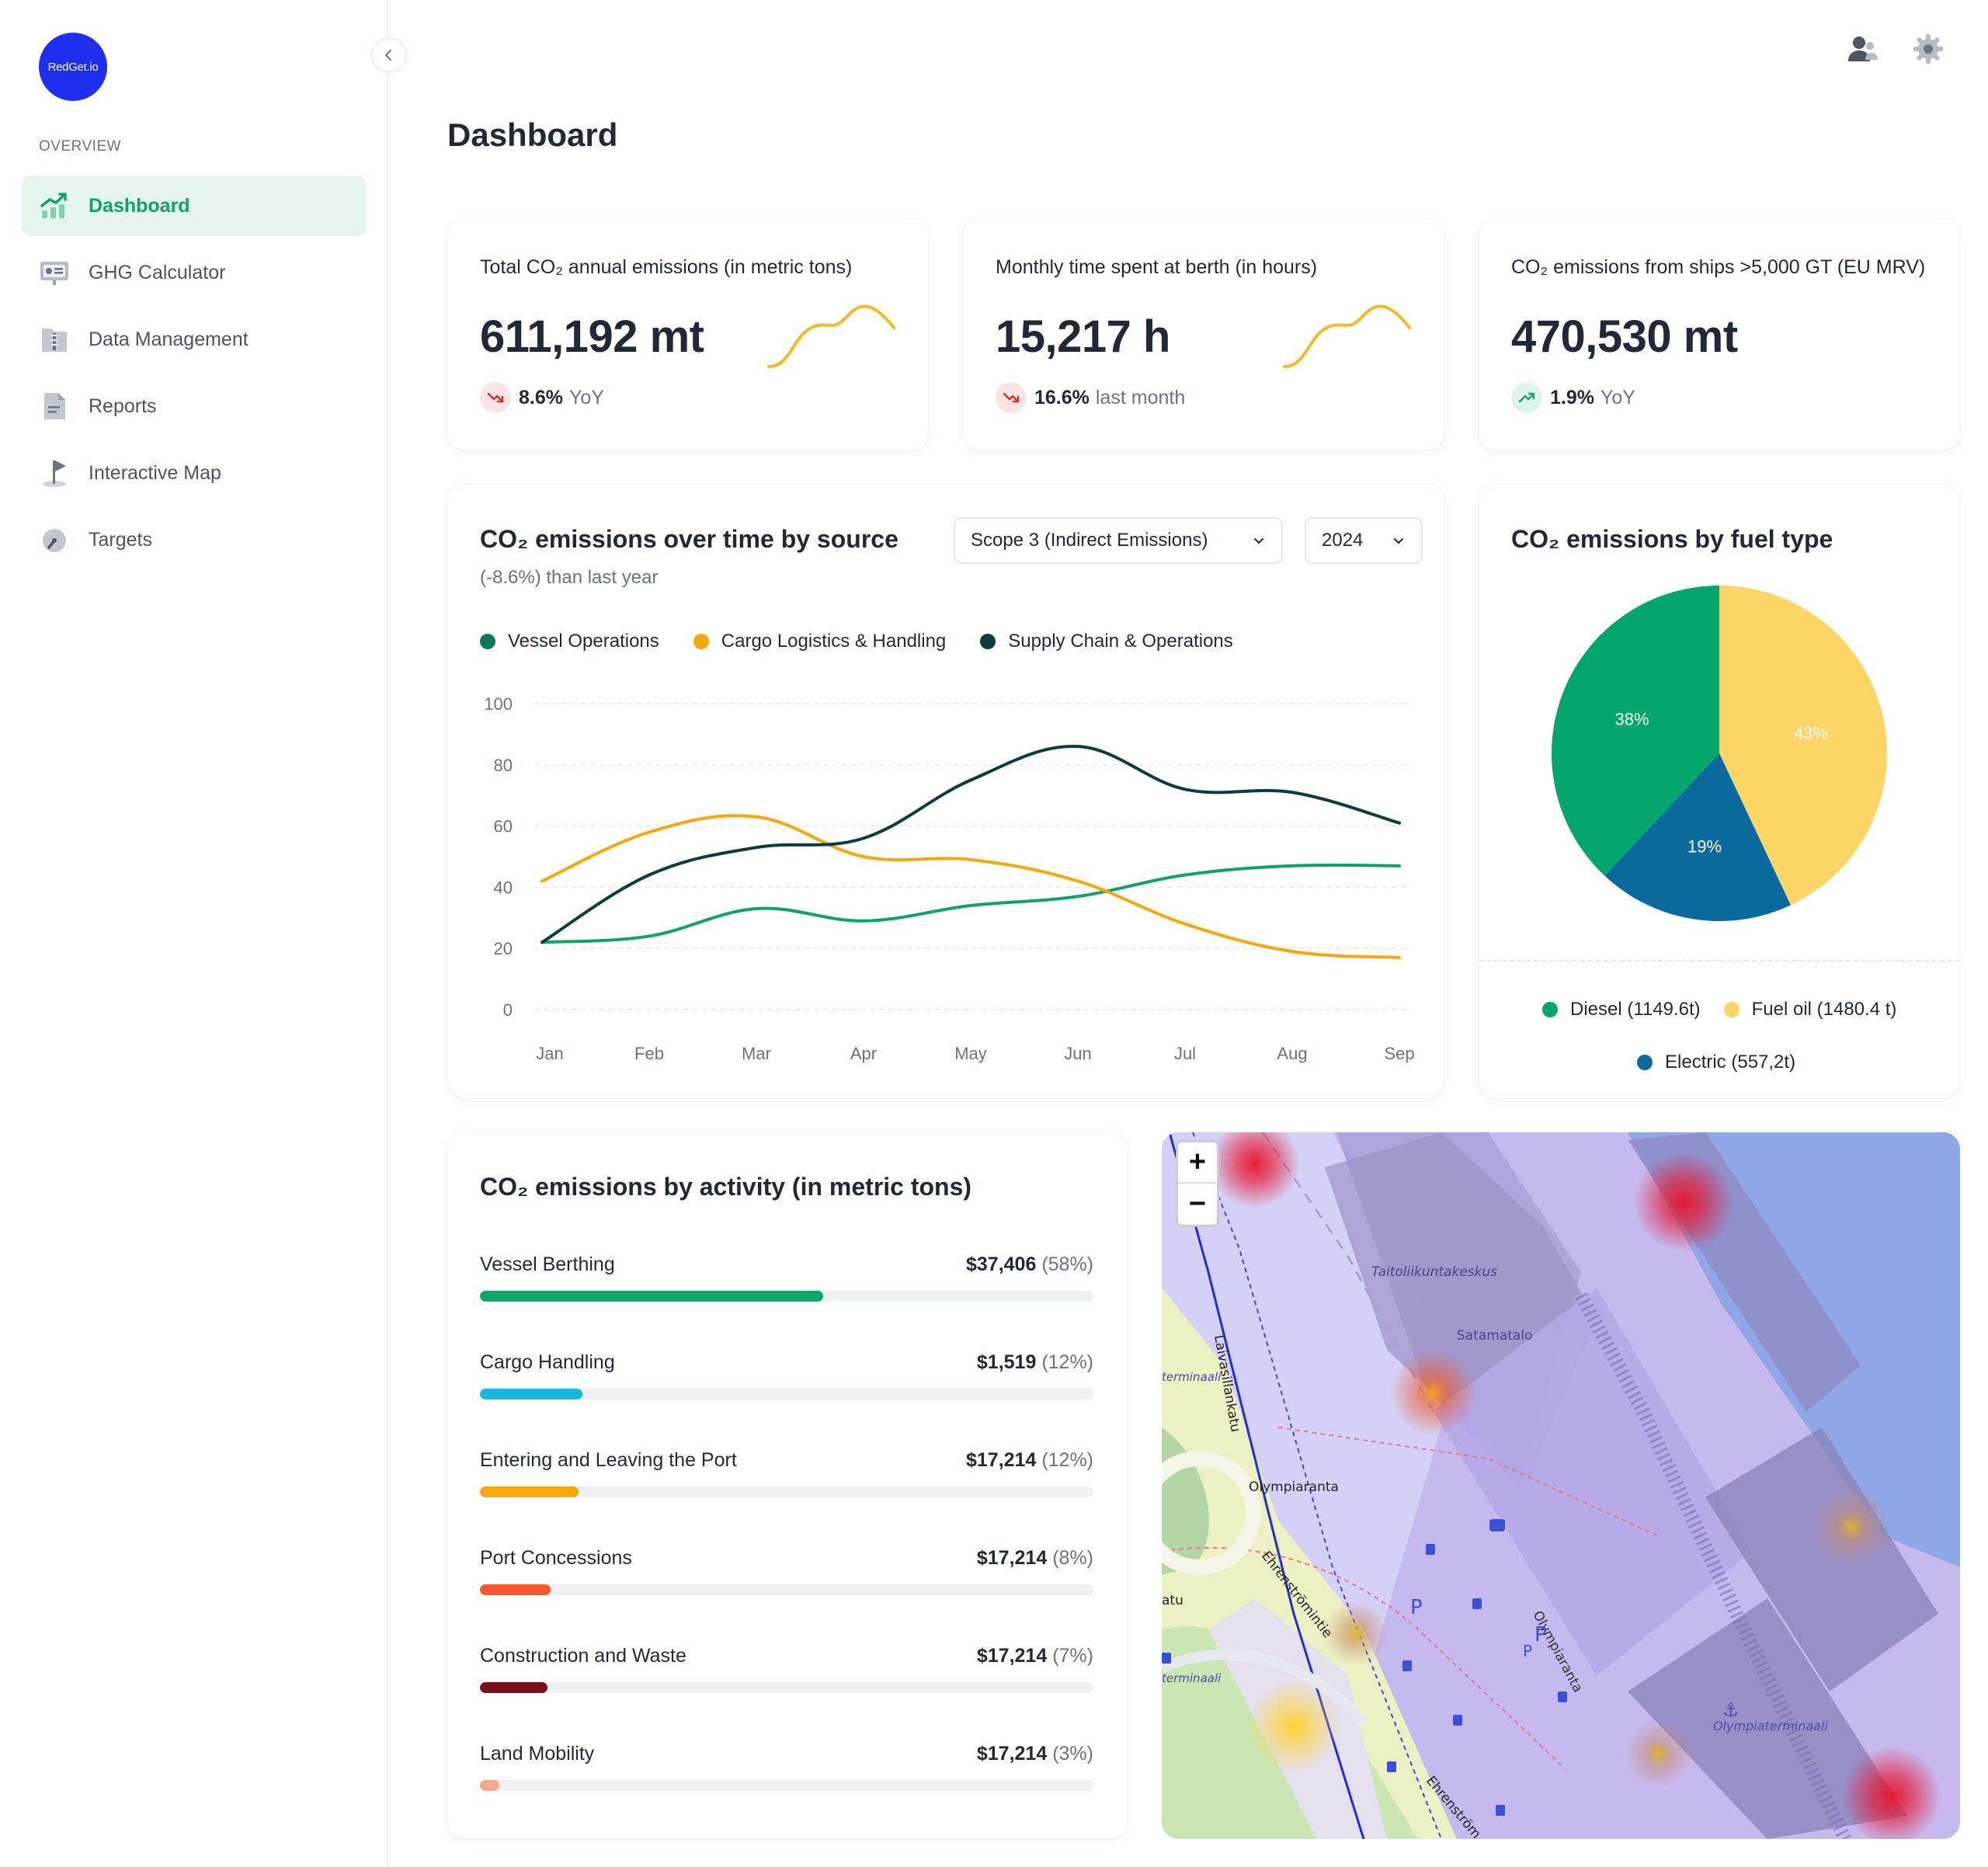 This screenshot has width=1988, height=1867. Describe the element at coordinates (73, 67) in the screenshot. I see `logo: RedGet.io` at that location.